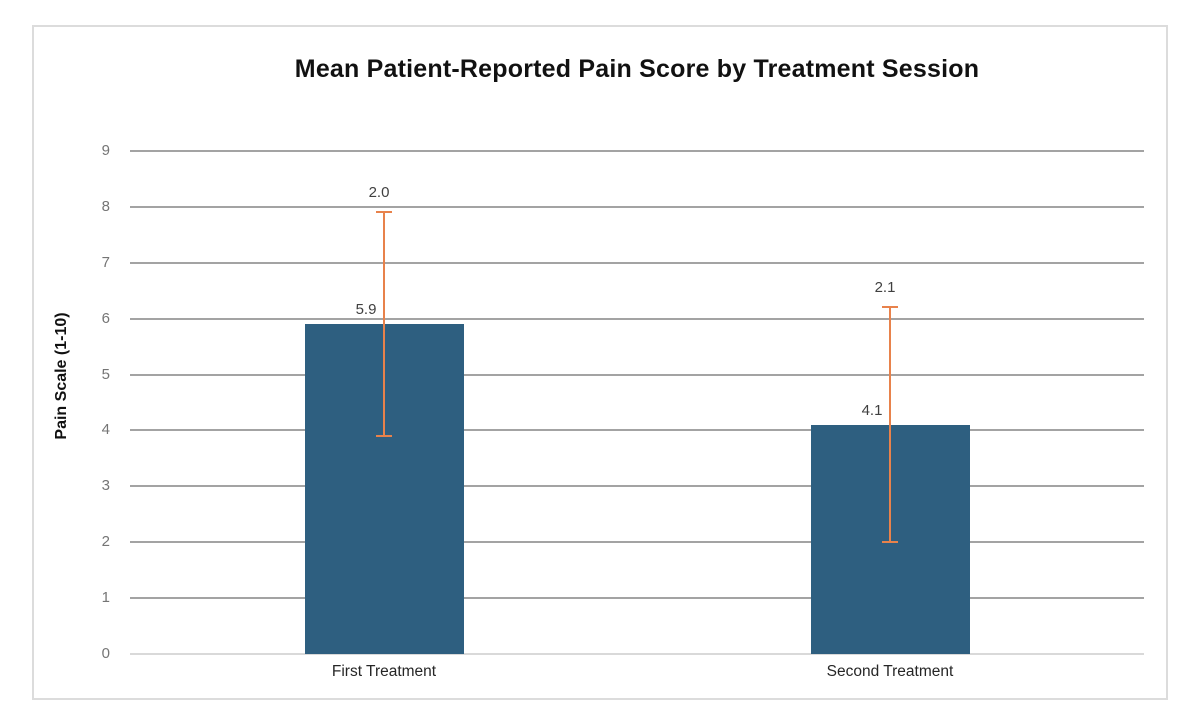 Image resolution: width=1200 pixels, height=728 pixels. I want to click on y-tick-label: 4, so click(105, 430).